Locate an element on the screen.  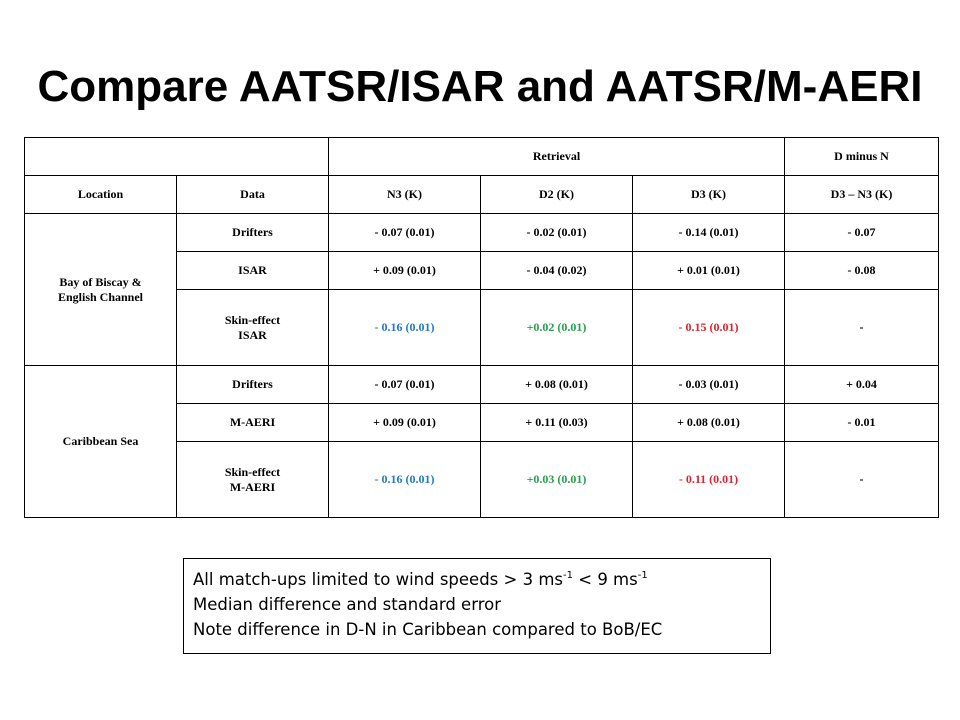
d3-cell: + 0.08 (0.01) is located at coordinates (708, 422).